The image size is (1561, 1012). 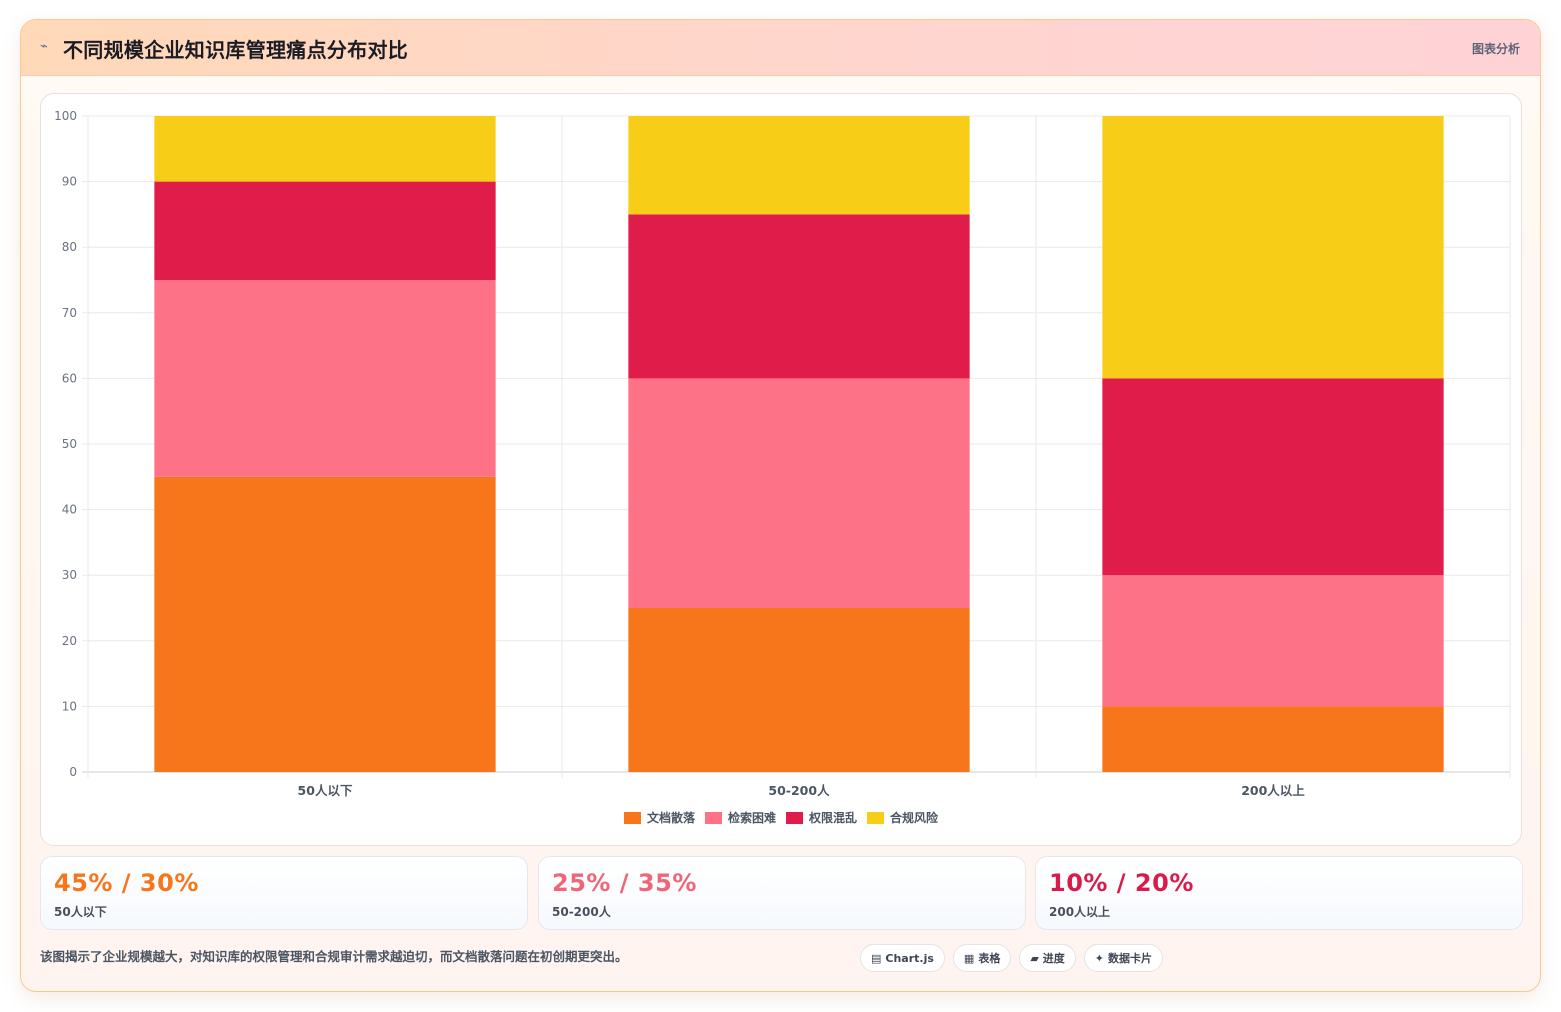 I want to click on legend-label: 权限混乱, so click(x=833, y=818).